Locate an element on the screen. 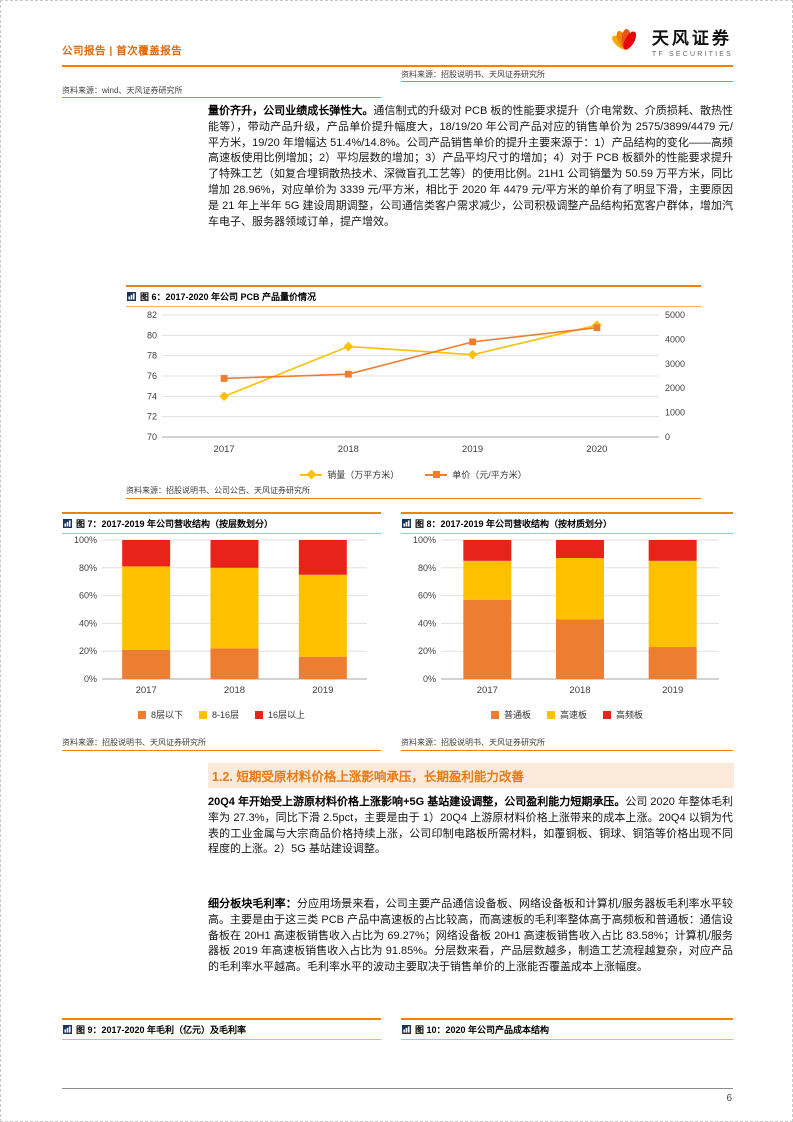 The width and height of the screenshot is (793, 1122). y-axis-tick: 20% is located at coordinates (427, 651).